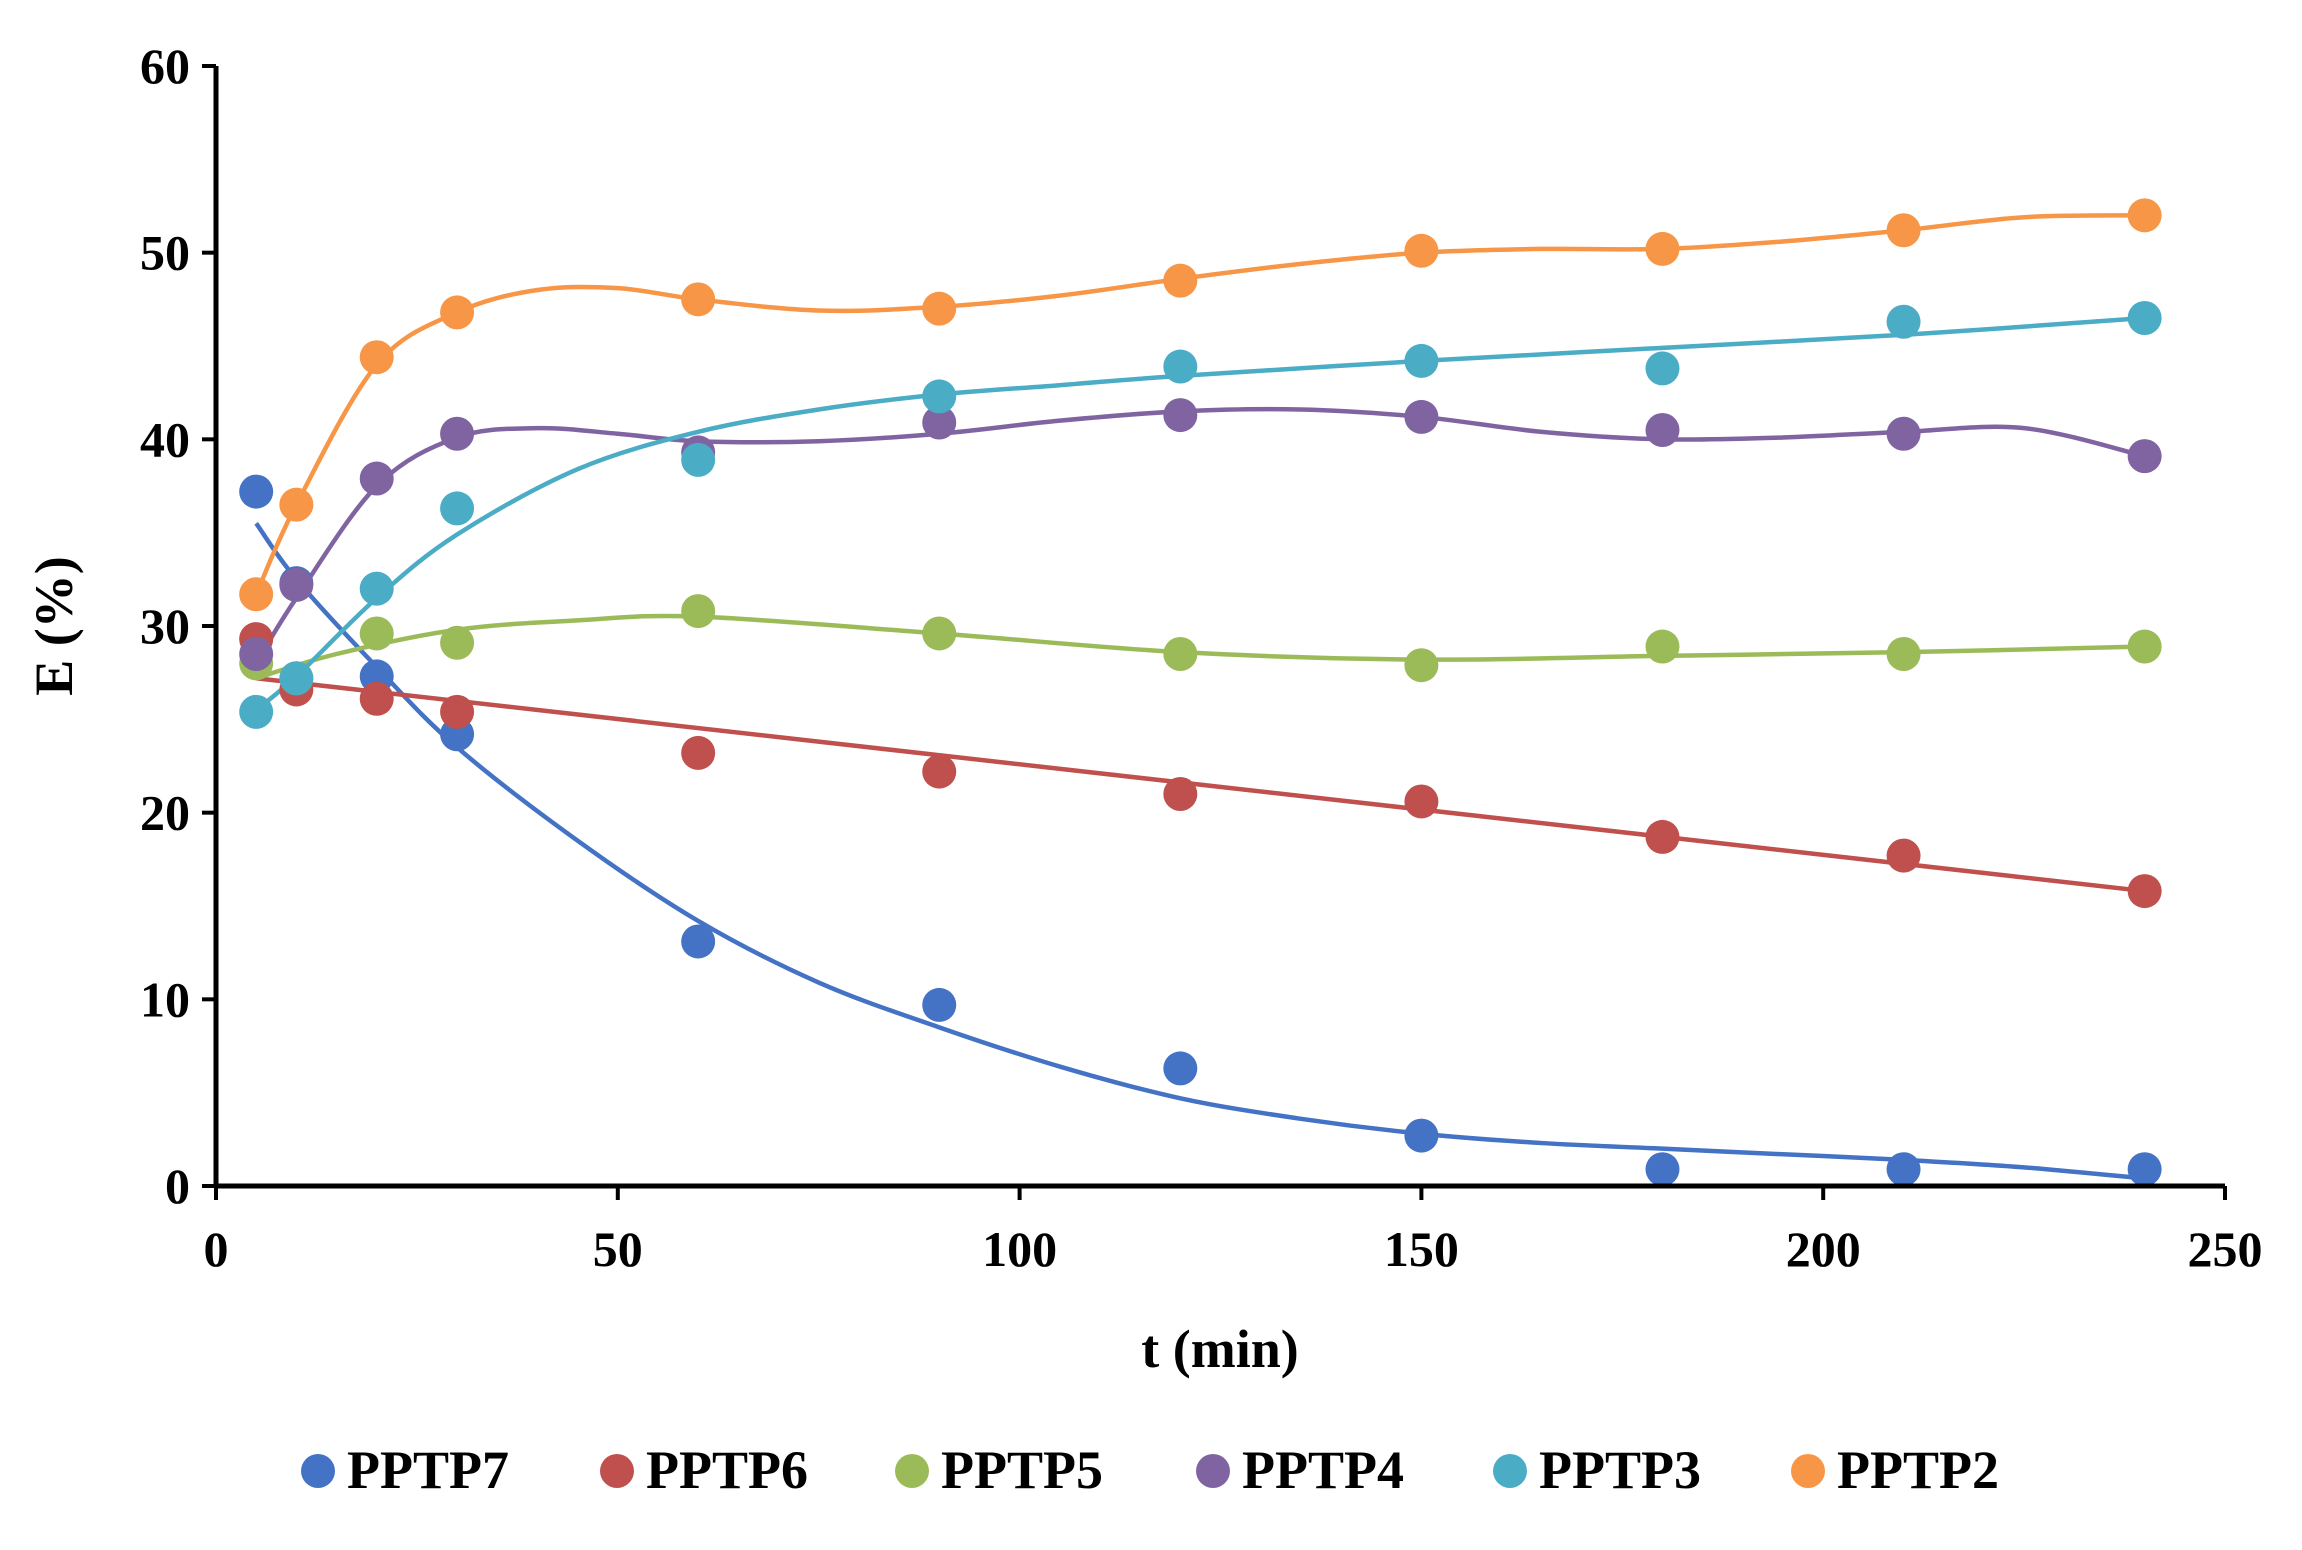  I want to click on pptp4-legend-marker, so click(1213, 1471).